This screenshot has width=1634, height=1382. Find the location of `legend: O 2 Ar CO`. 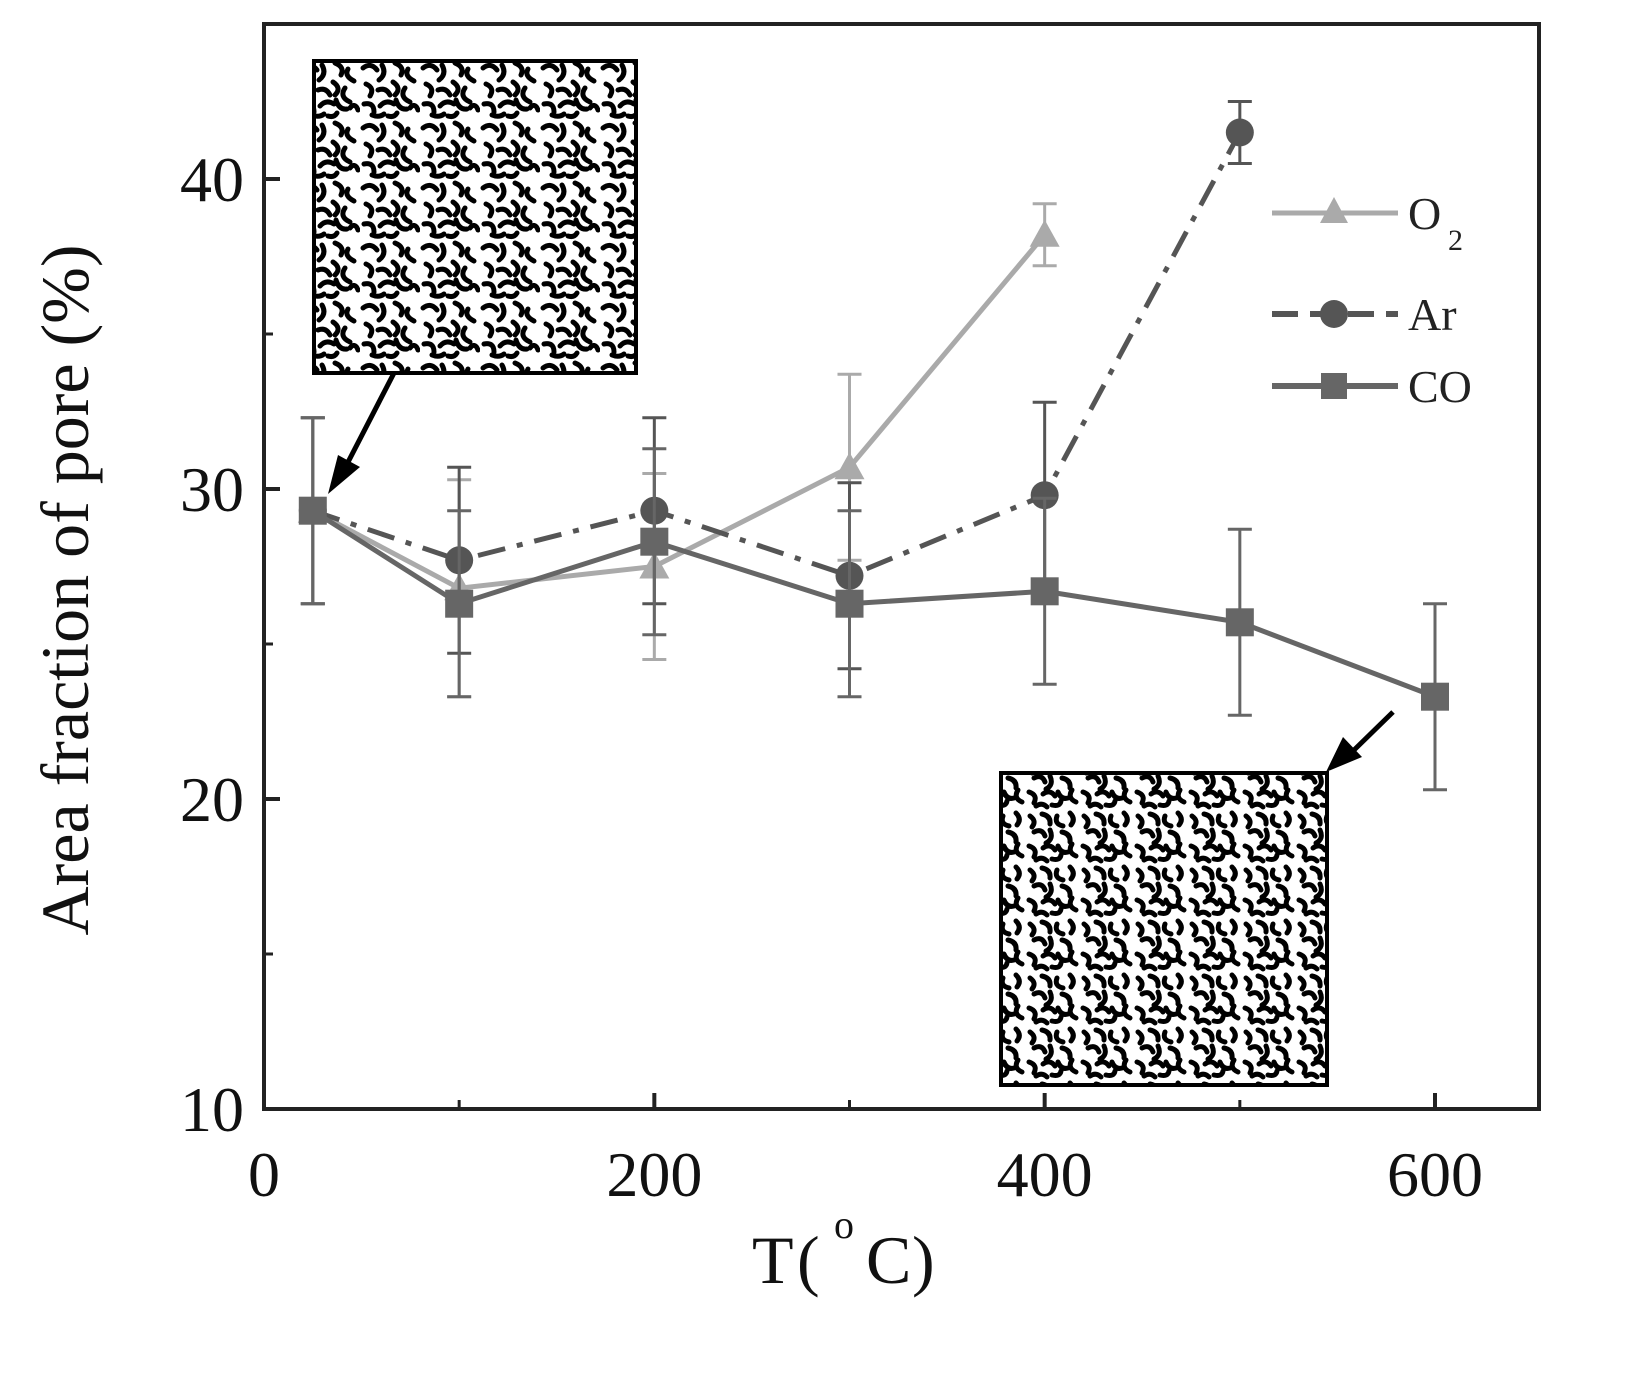

legend: O 2 Ar CO is located at coordinates (1372, 300).